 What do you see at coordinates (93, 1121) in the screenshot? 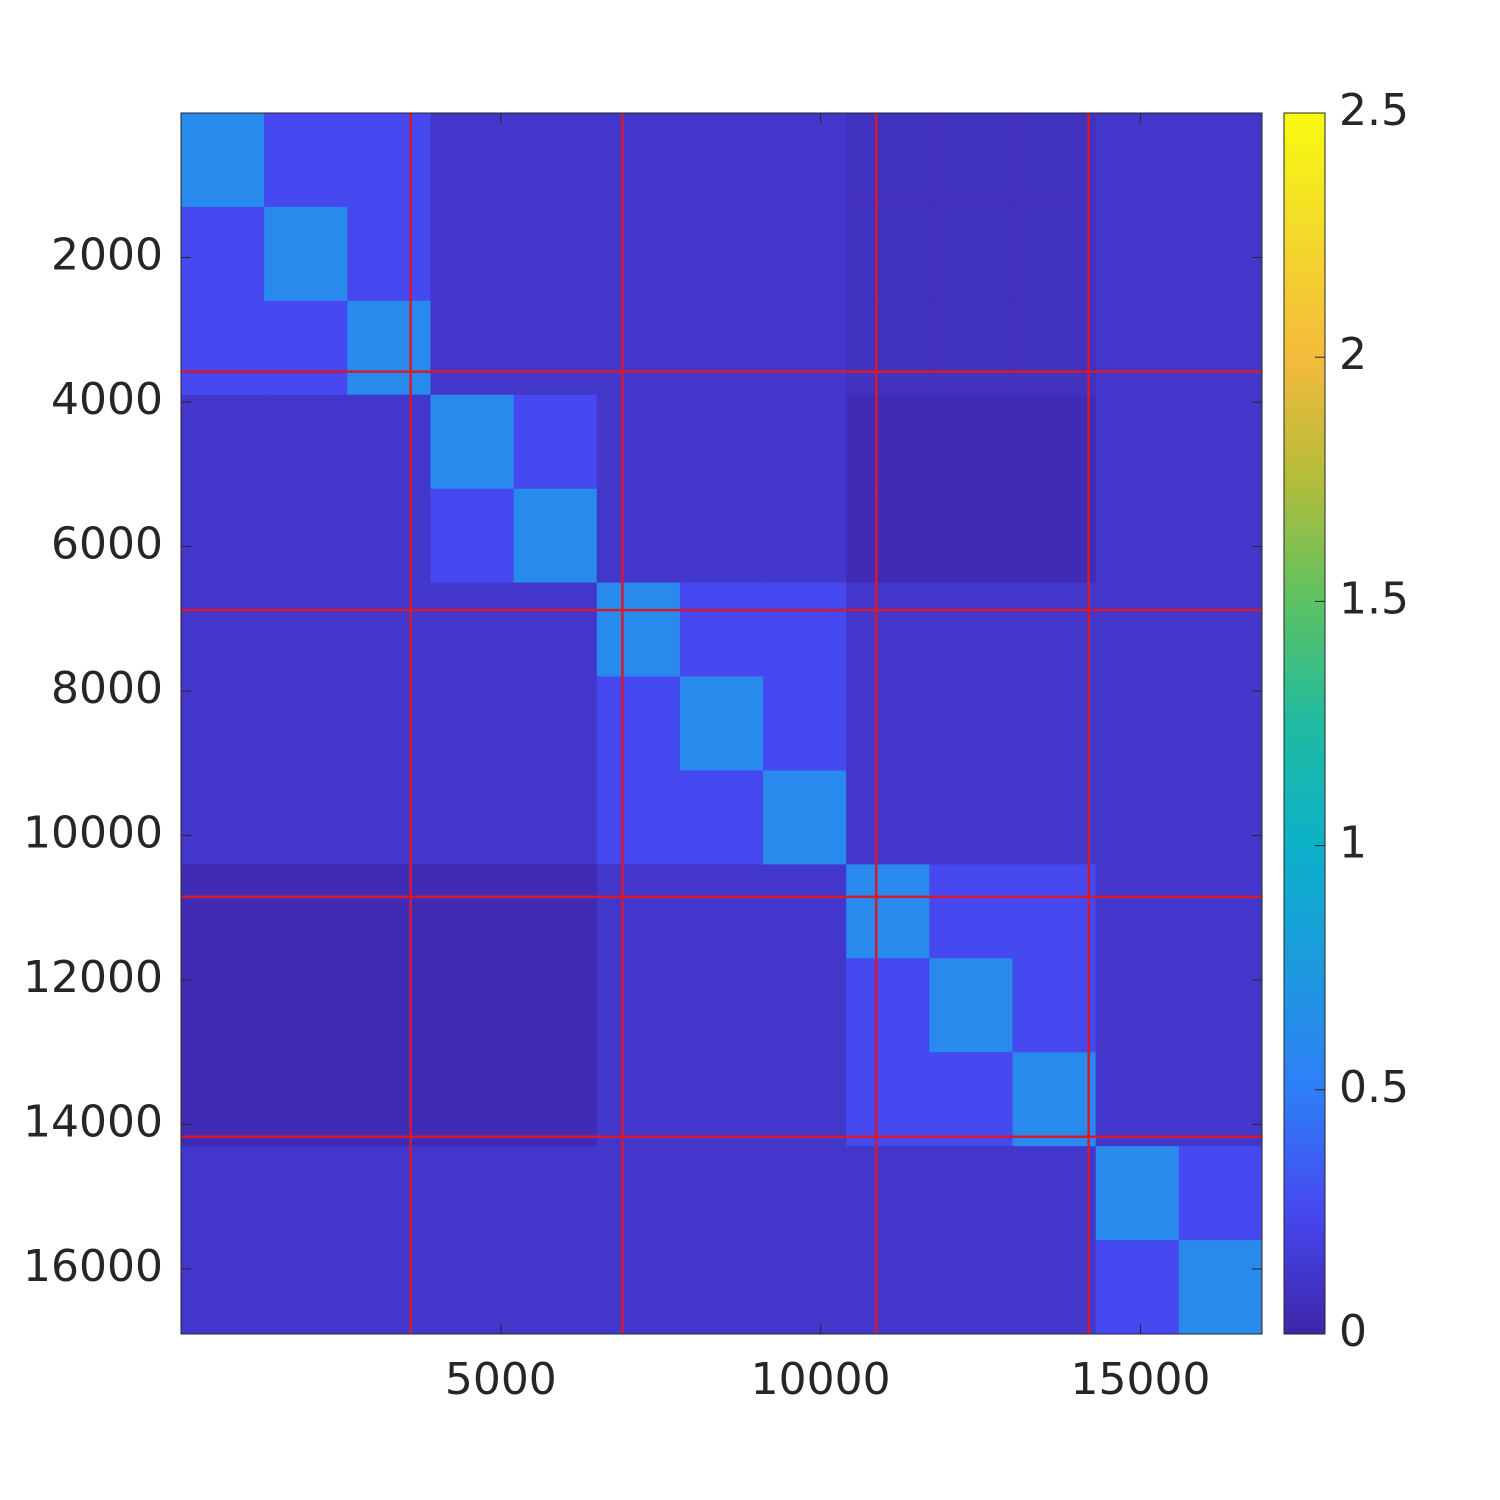
I see `y-tick-label: 14000` at bounding box center [93, 1121].